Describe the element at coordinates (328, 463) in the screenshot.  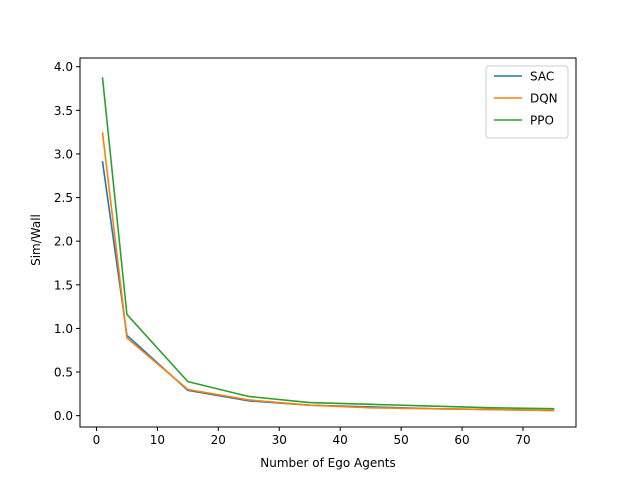
I see `x-axis-label: Number of Ego Agents` at that location.